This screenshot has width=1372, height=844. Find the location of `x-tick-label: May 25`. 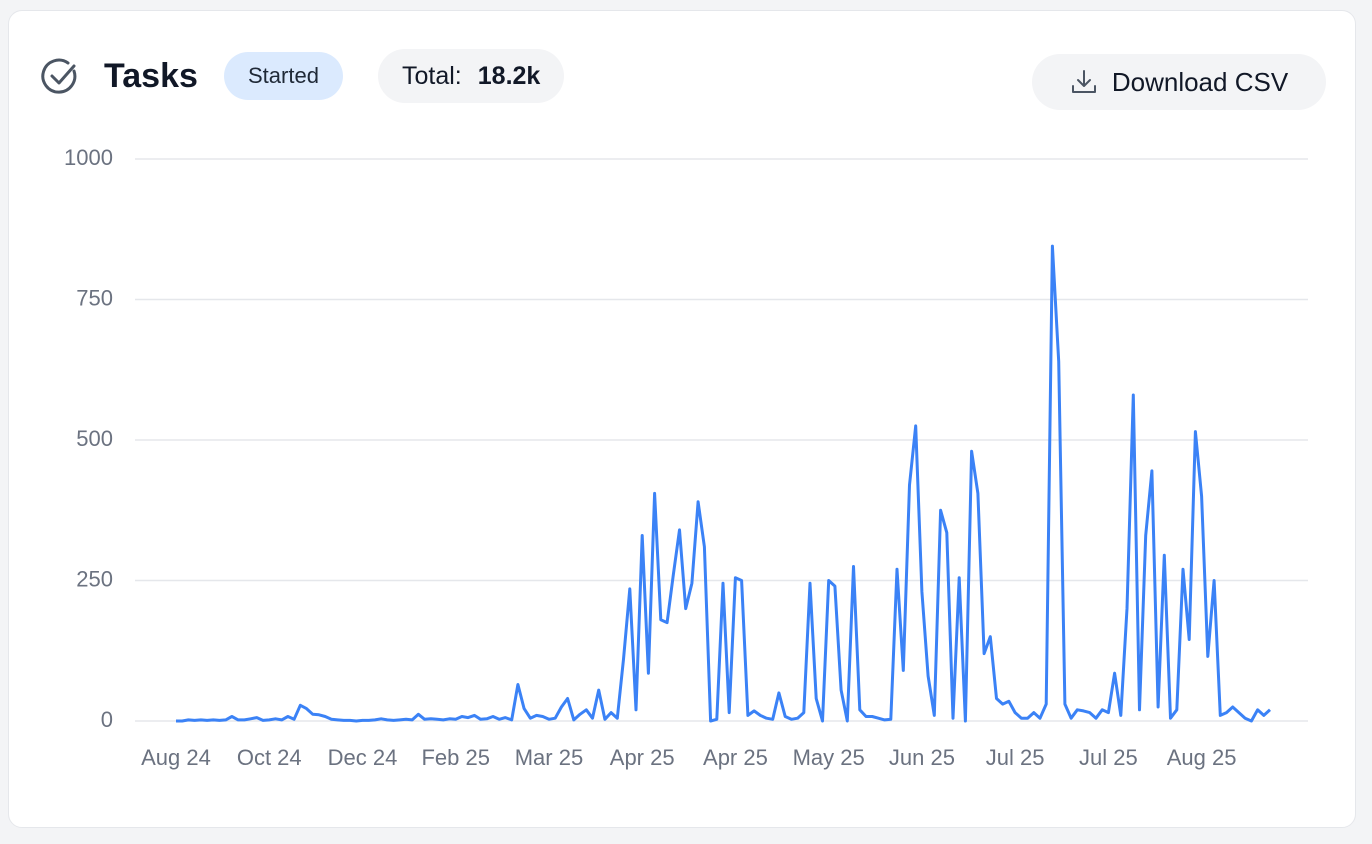

x-tick-label: May 25 is located at coordinates (829, 757).